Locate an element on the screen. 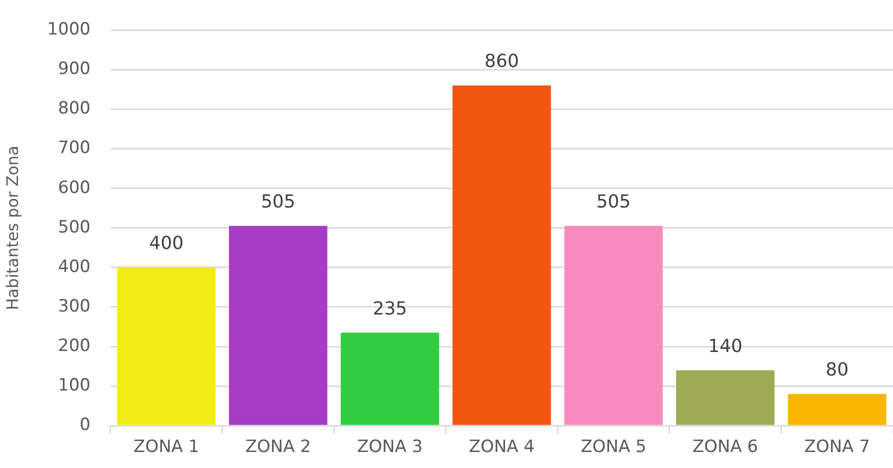 The image size is (893, 468). x-tick-label: ZONA 1 is located at coordinates (167, 447).